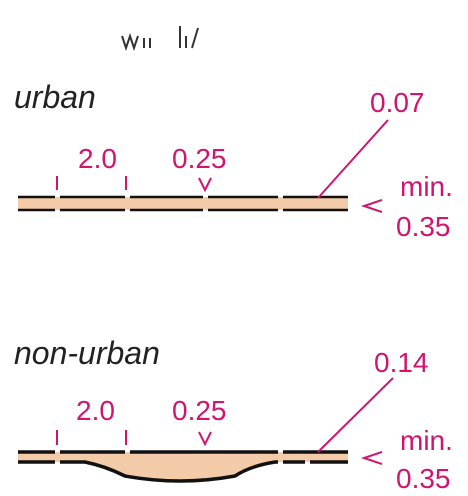  What do you see at coordinates (397, 102) in the screenshot?
I see `thickness-label: 0.07` at bounding box center [397, 102].